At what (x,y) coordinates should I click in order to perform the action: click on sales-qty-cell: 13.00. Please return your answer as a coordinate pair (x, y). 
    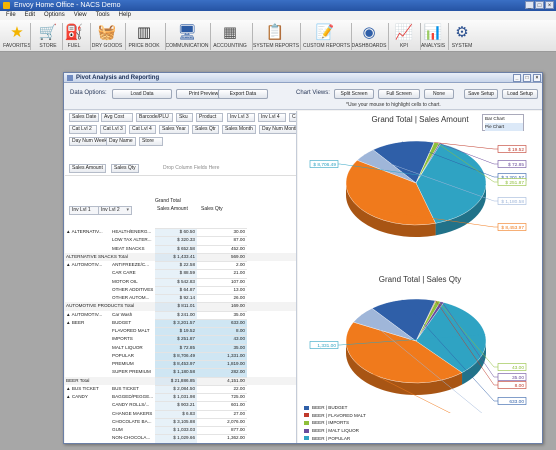
    Looking at the image, I should click on (239, 289).